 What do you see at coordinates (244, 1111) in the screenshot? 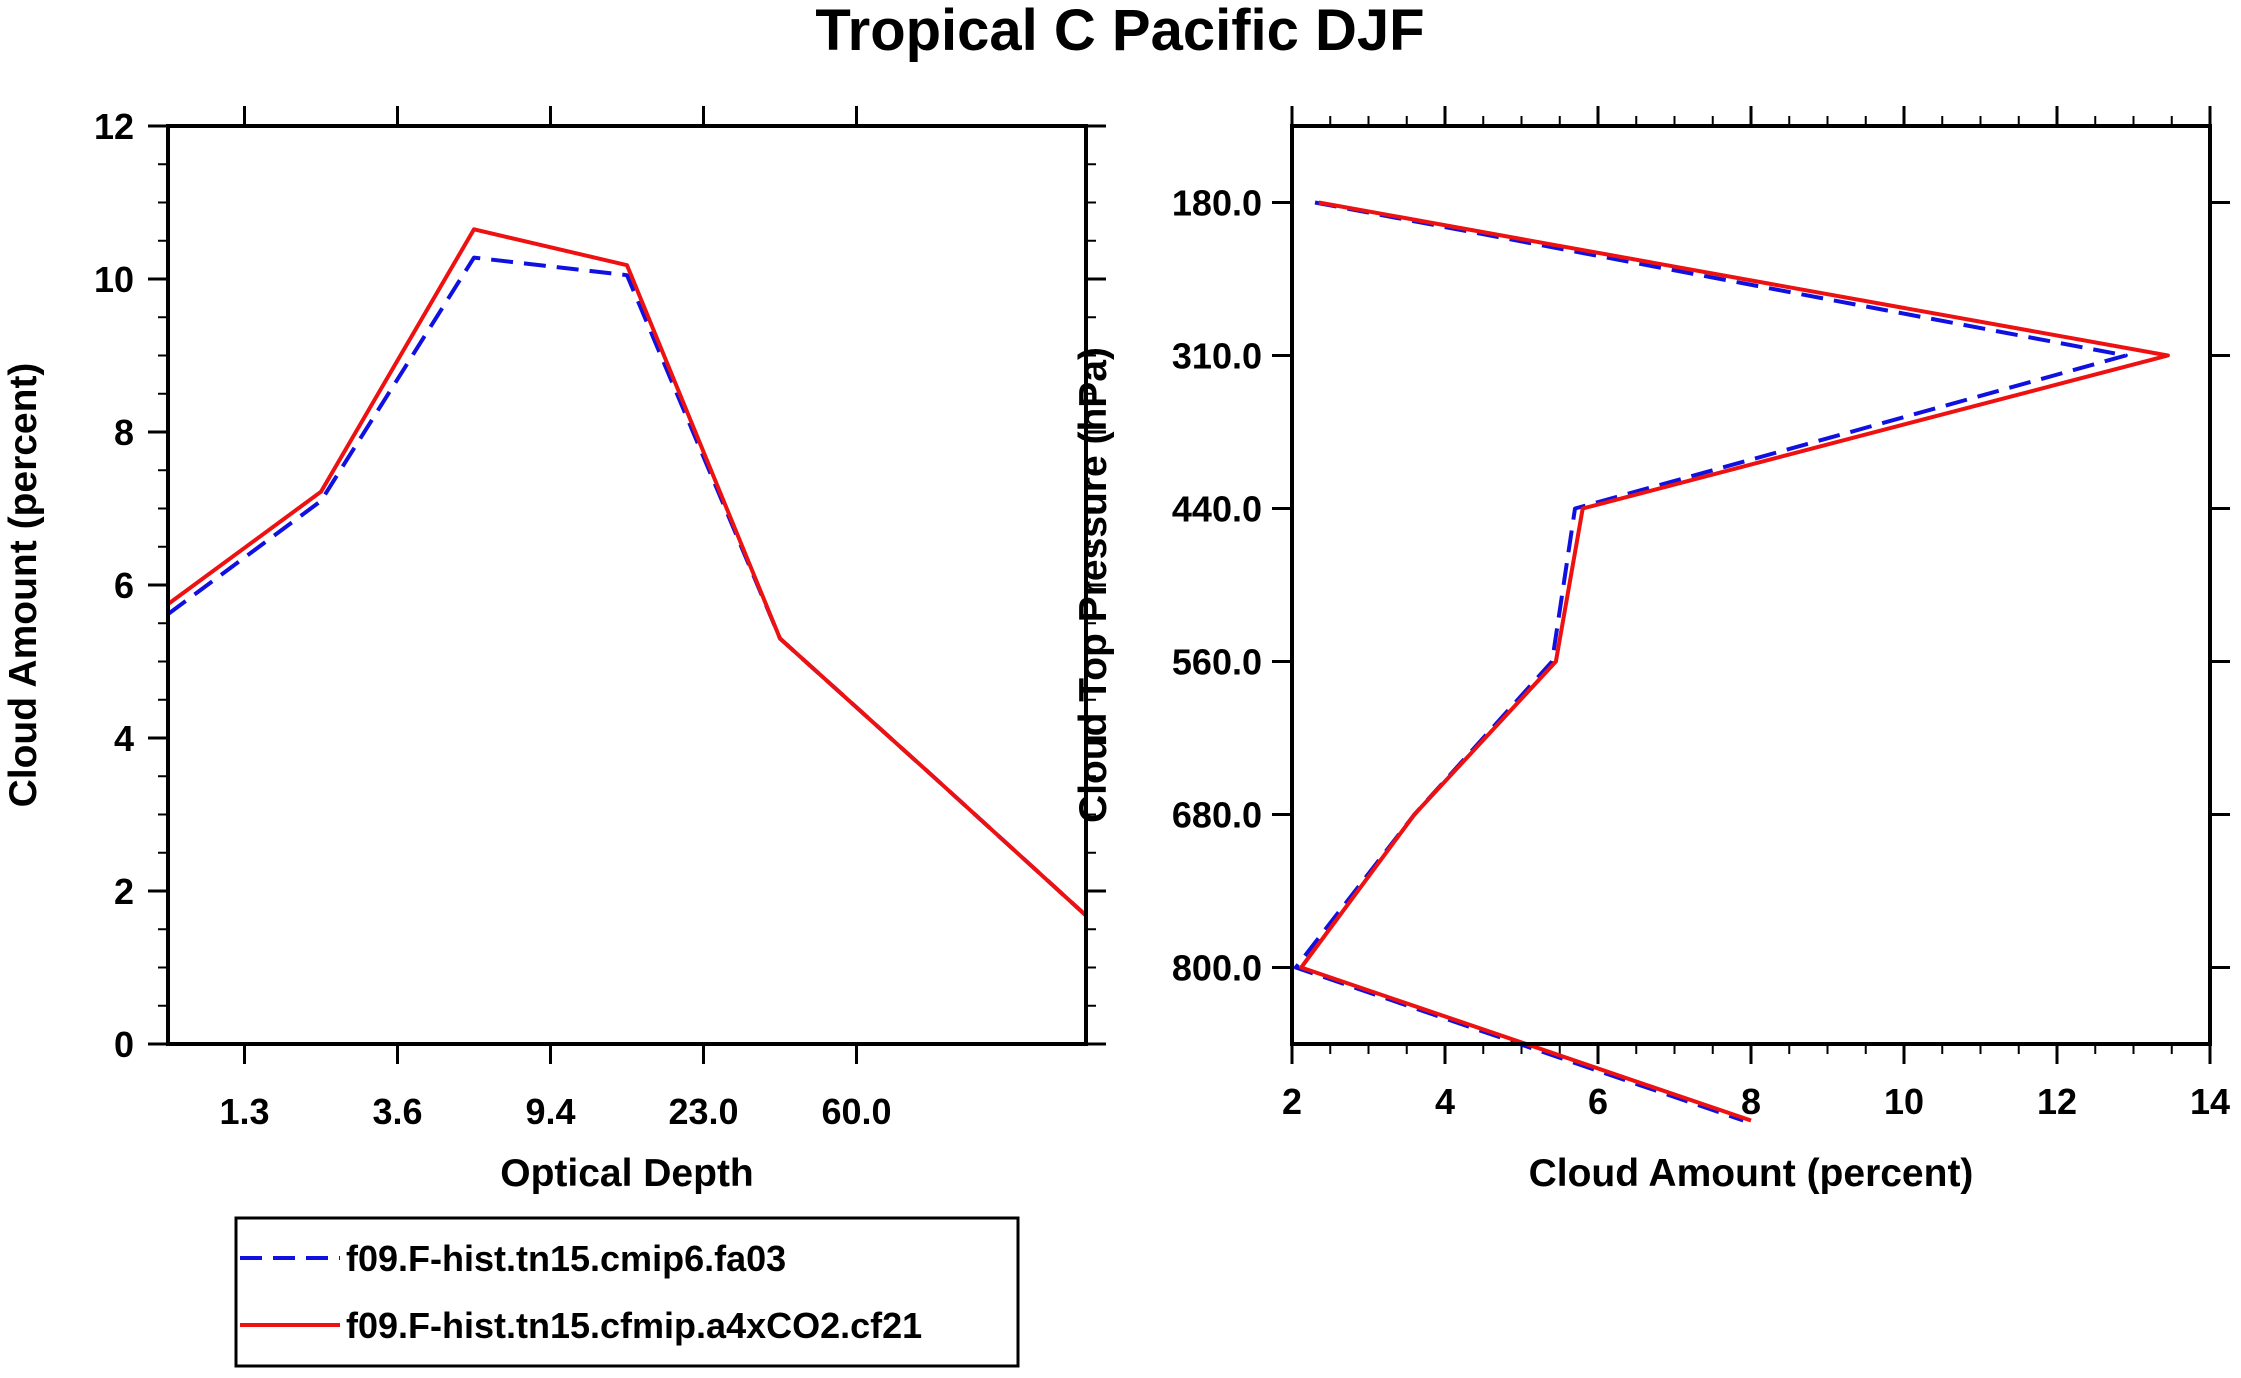
I see `left-x-tick-label: 1.3` at bounding box center [244, 1111].